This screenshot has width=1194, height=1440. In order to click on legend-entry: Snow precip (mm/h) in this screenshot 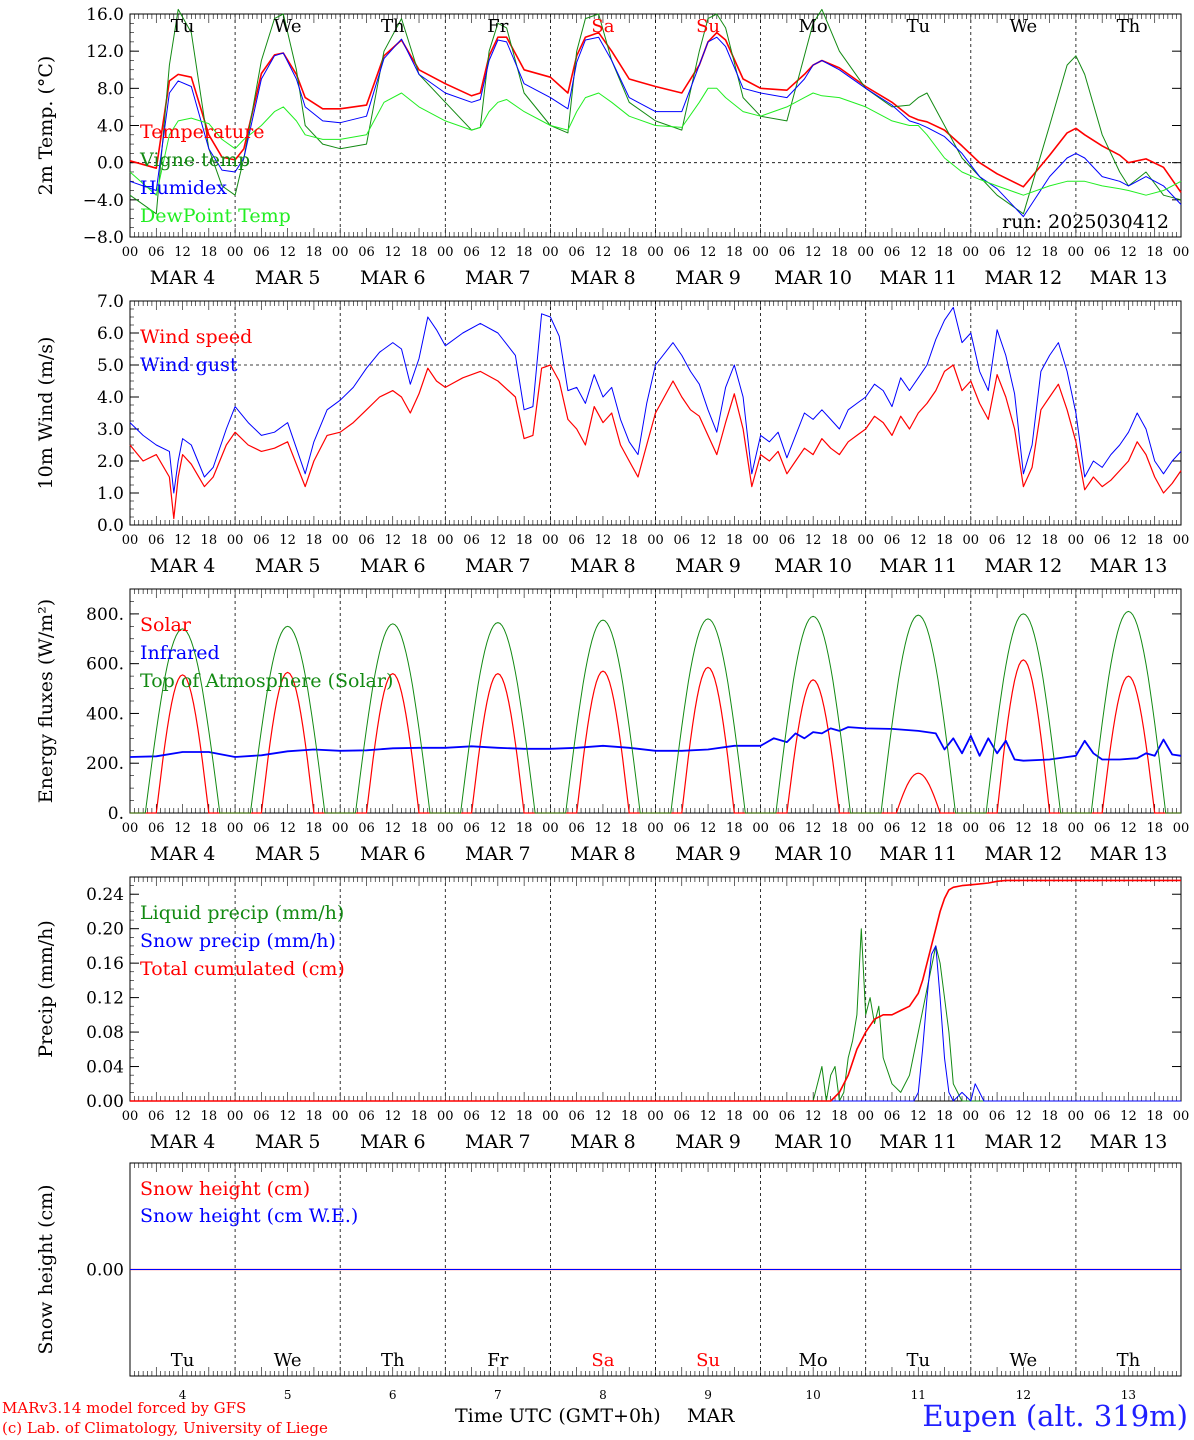, I will do `click(238, 941)`.